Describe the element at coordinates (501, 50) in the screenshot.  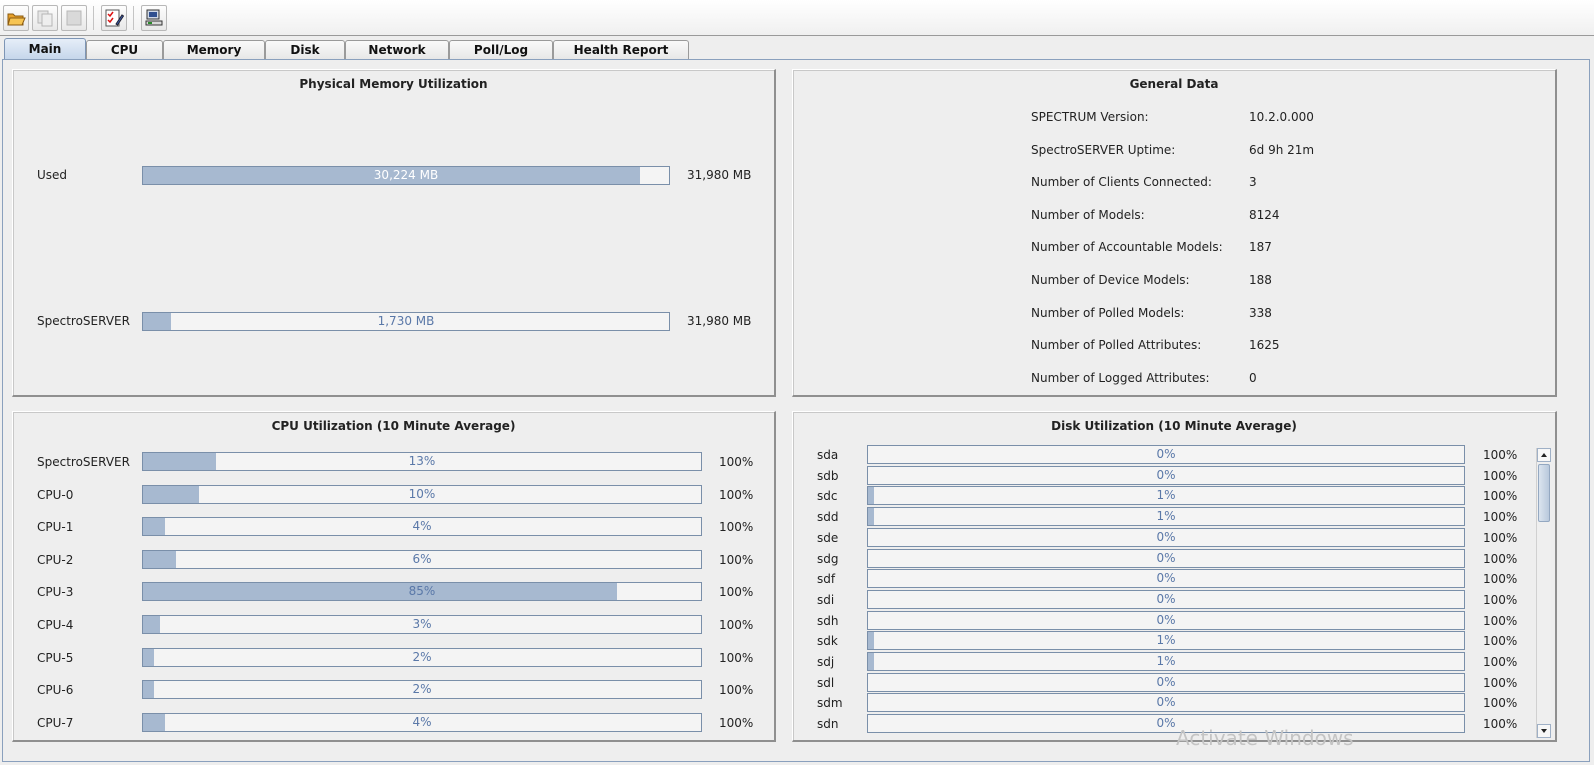
I see `tab-poll-log: Poll/Log` at that location.